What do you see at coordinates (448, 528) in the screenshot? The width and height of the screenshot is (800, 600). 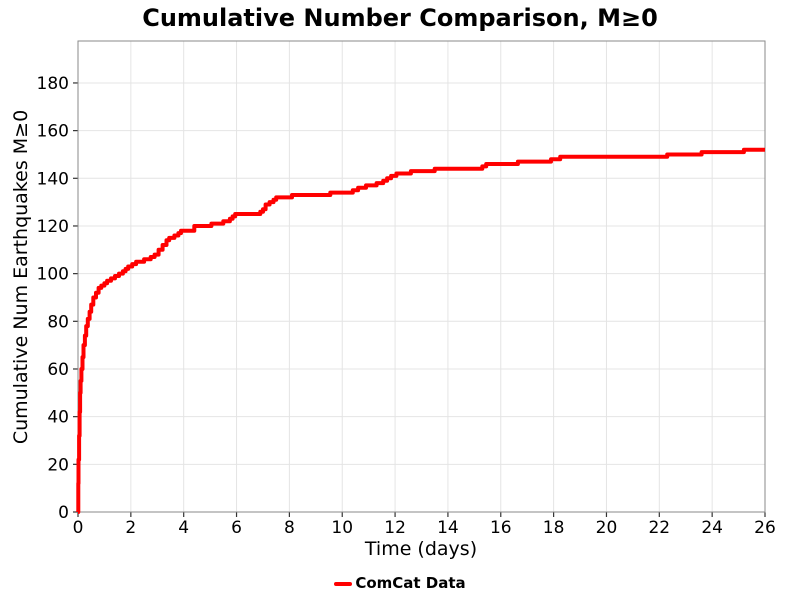 I see `x-tick-label: 14` at bounding box center [448, 528].